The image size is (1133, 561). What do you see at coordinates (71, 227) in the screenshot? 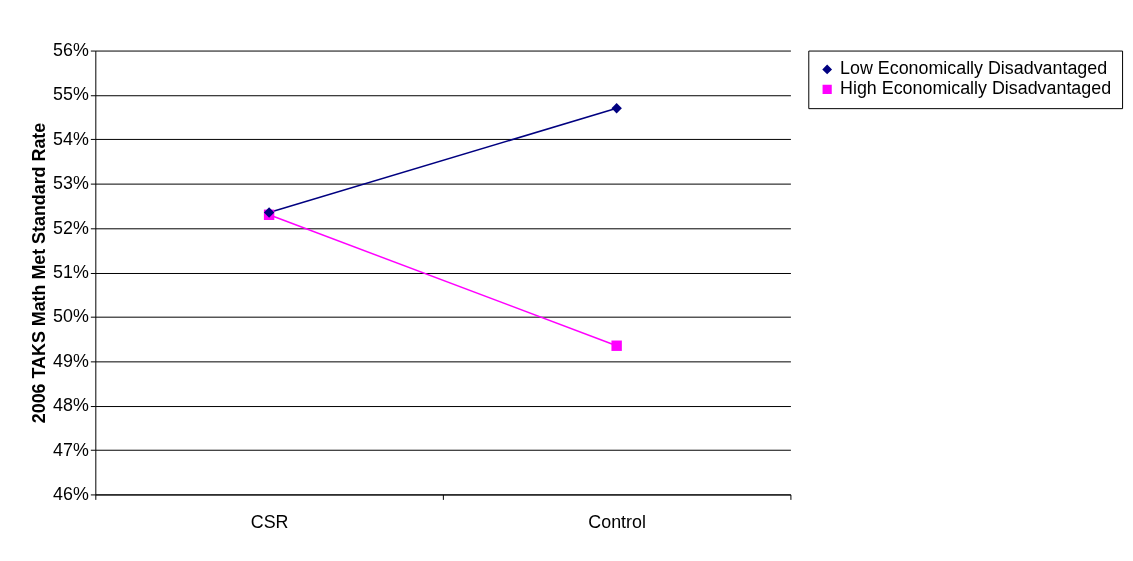
I see `y-tick-label: 52%` at bounding box center [71, 227].